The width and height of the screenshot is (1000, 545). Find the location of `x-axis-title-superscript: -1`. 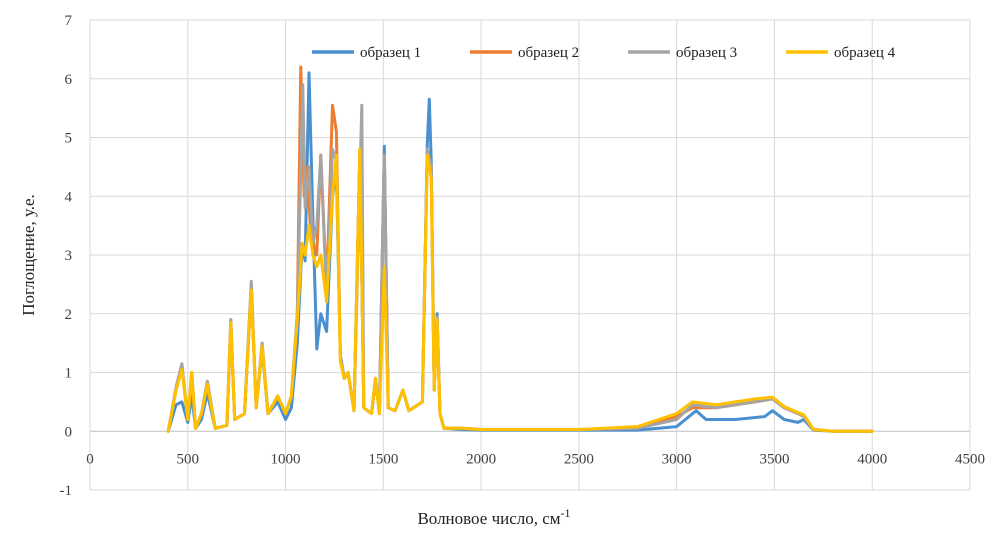

x-axis-title-superscript: -1 is located at coordinates (566, 513).